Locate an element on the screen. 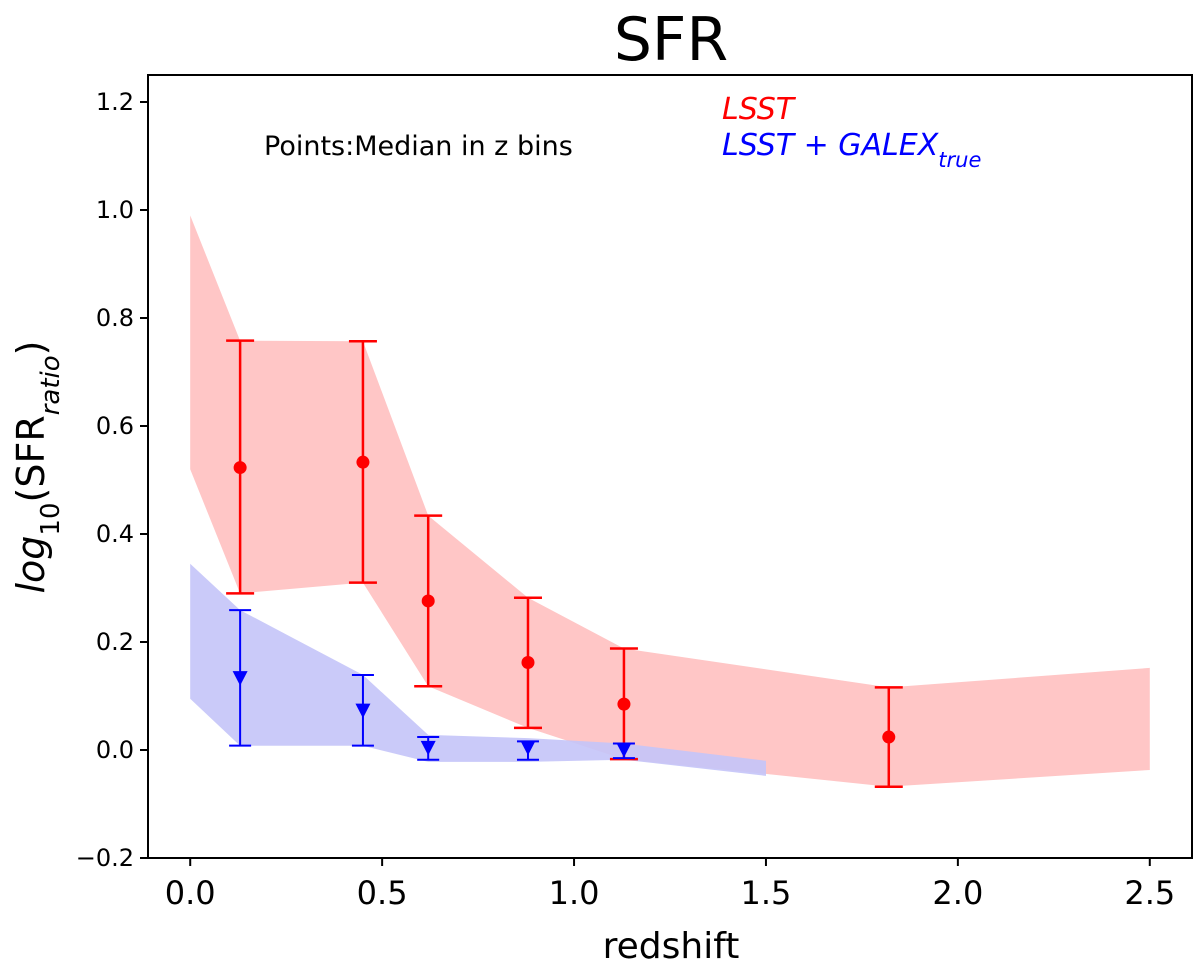  legend-lsst: LSST is located at coordinates (759, 109).